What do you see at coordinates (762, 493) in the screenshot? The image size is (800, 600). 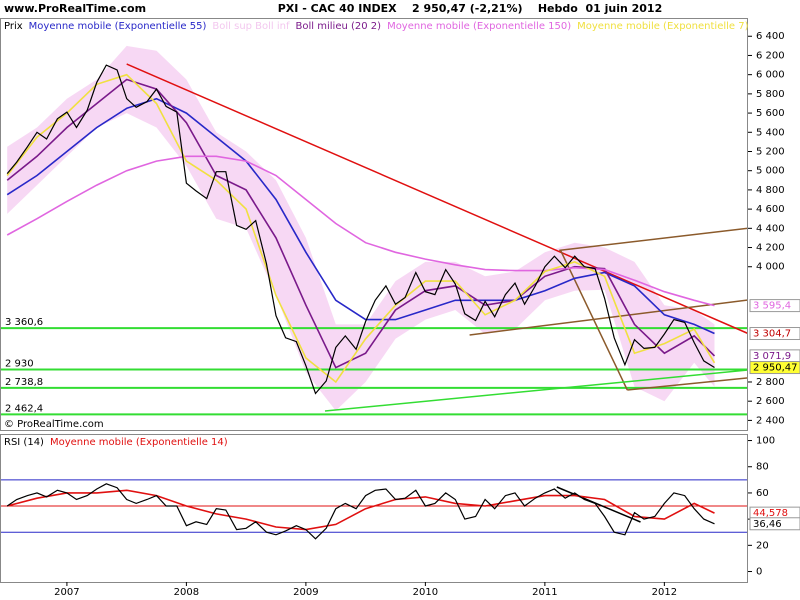 I see `y-tick-label: 60` at bounding box center [762, 493].